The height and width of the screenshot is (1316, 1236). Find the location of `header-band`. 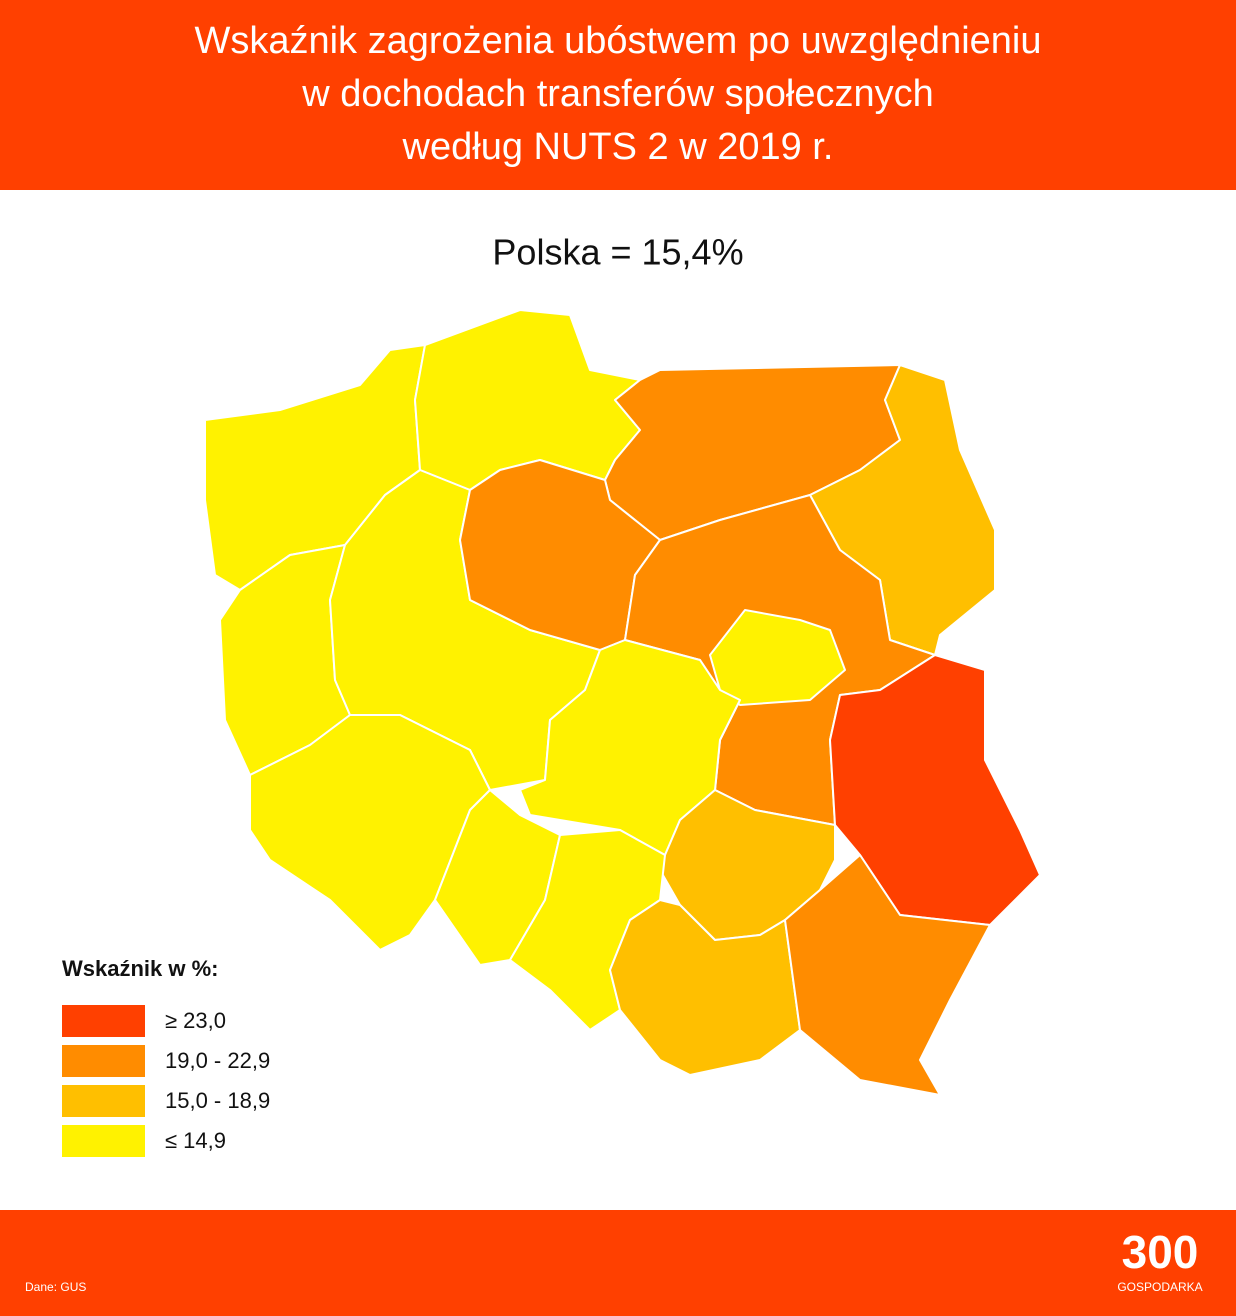

header-band is located at coordinates (618, 95).